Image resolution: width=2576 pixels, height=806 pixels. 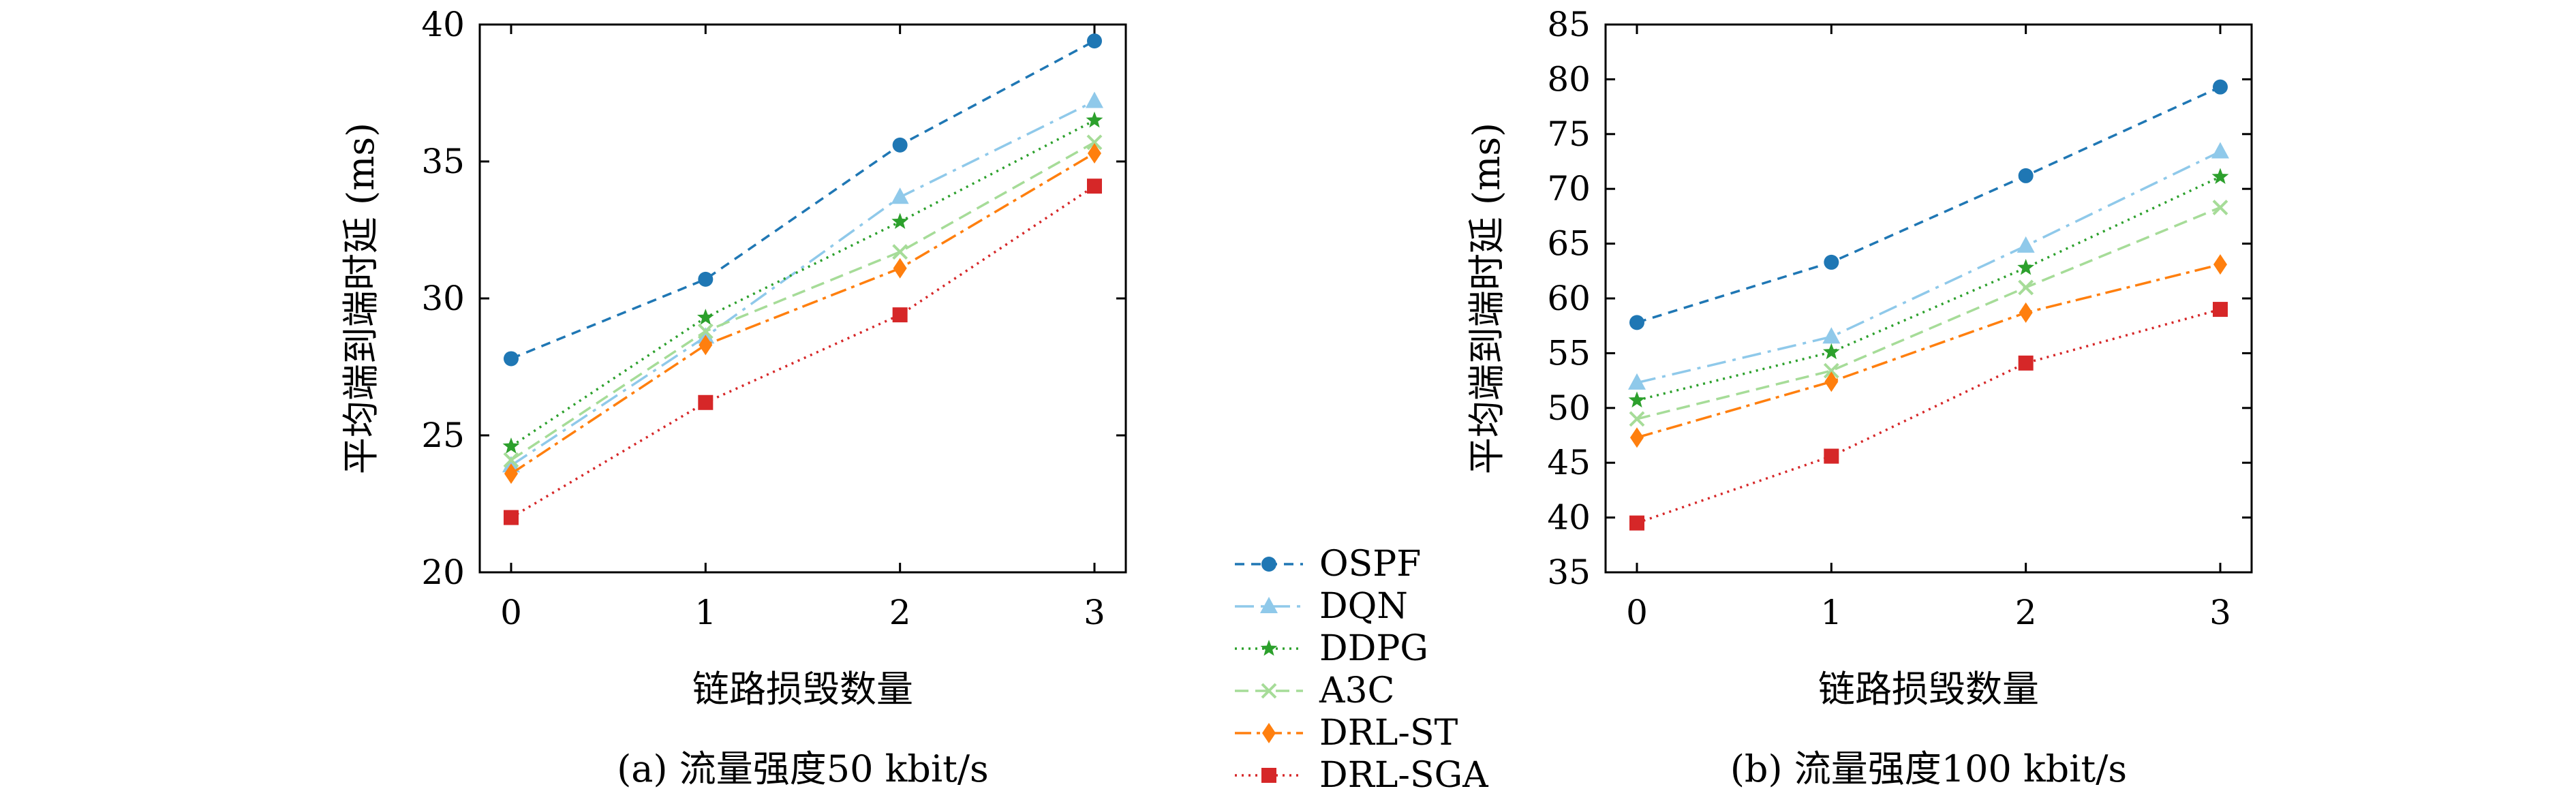 I want to click on legend-entry-a3c: A3C, so click(x=1314, y=690).